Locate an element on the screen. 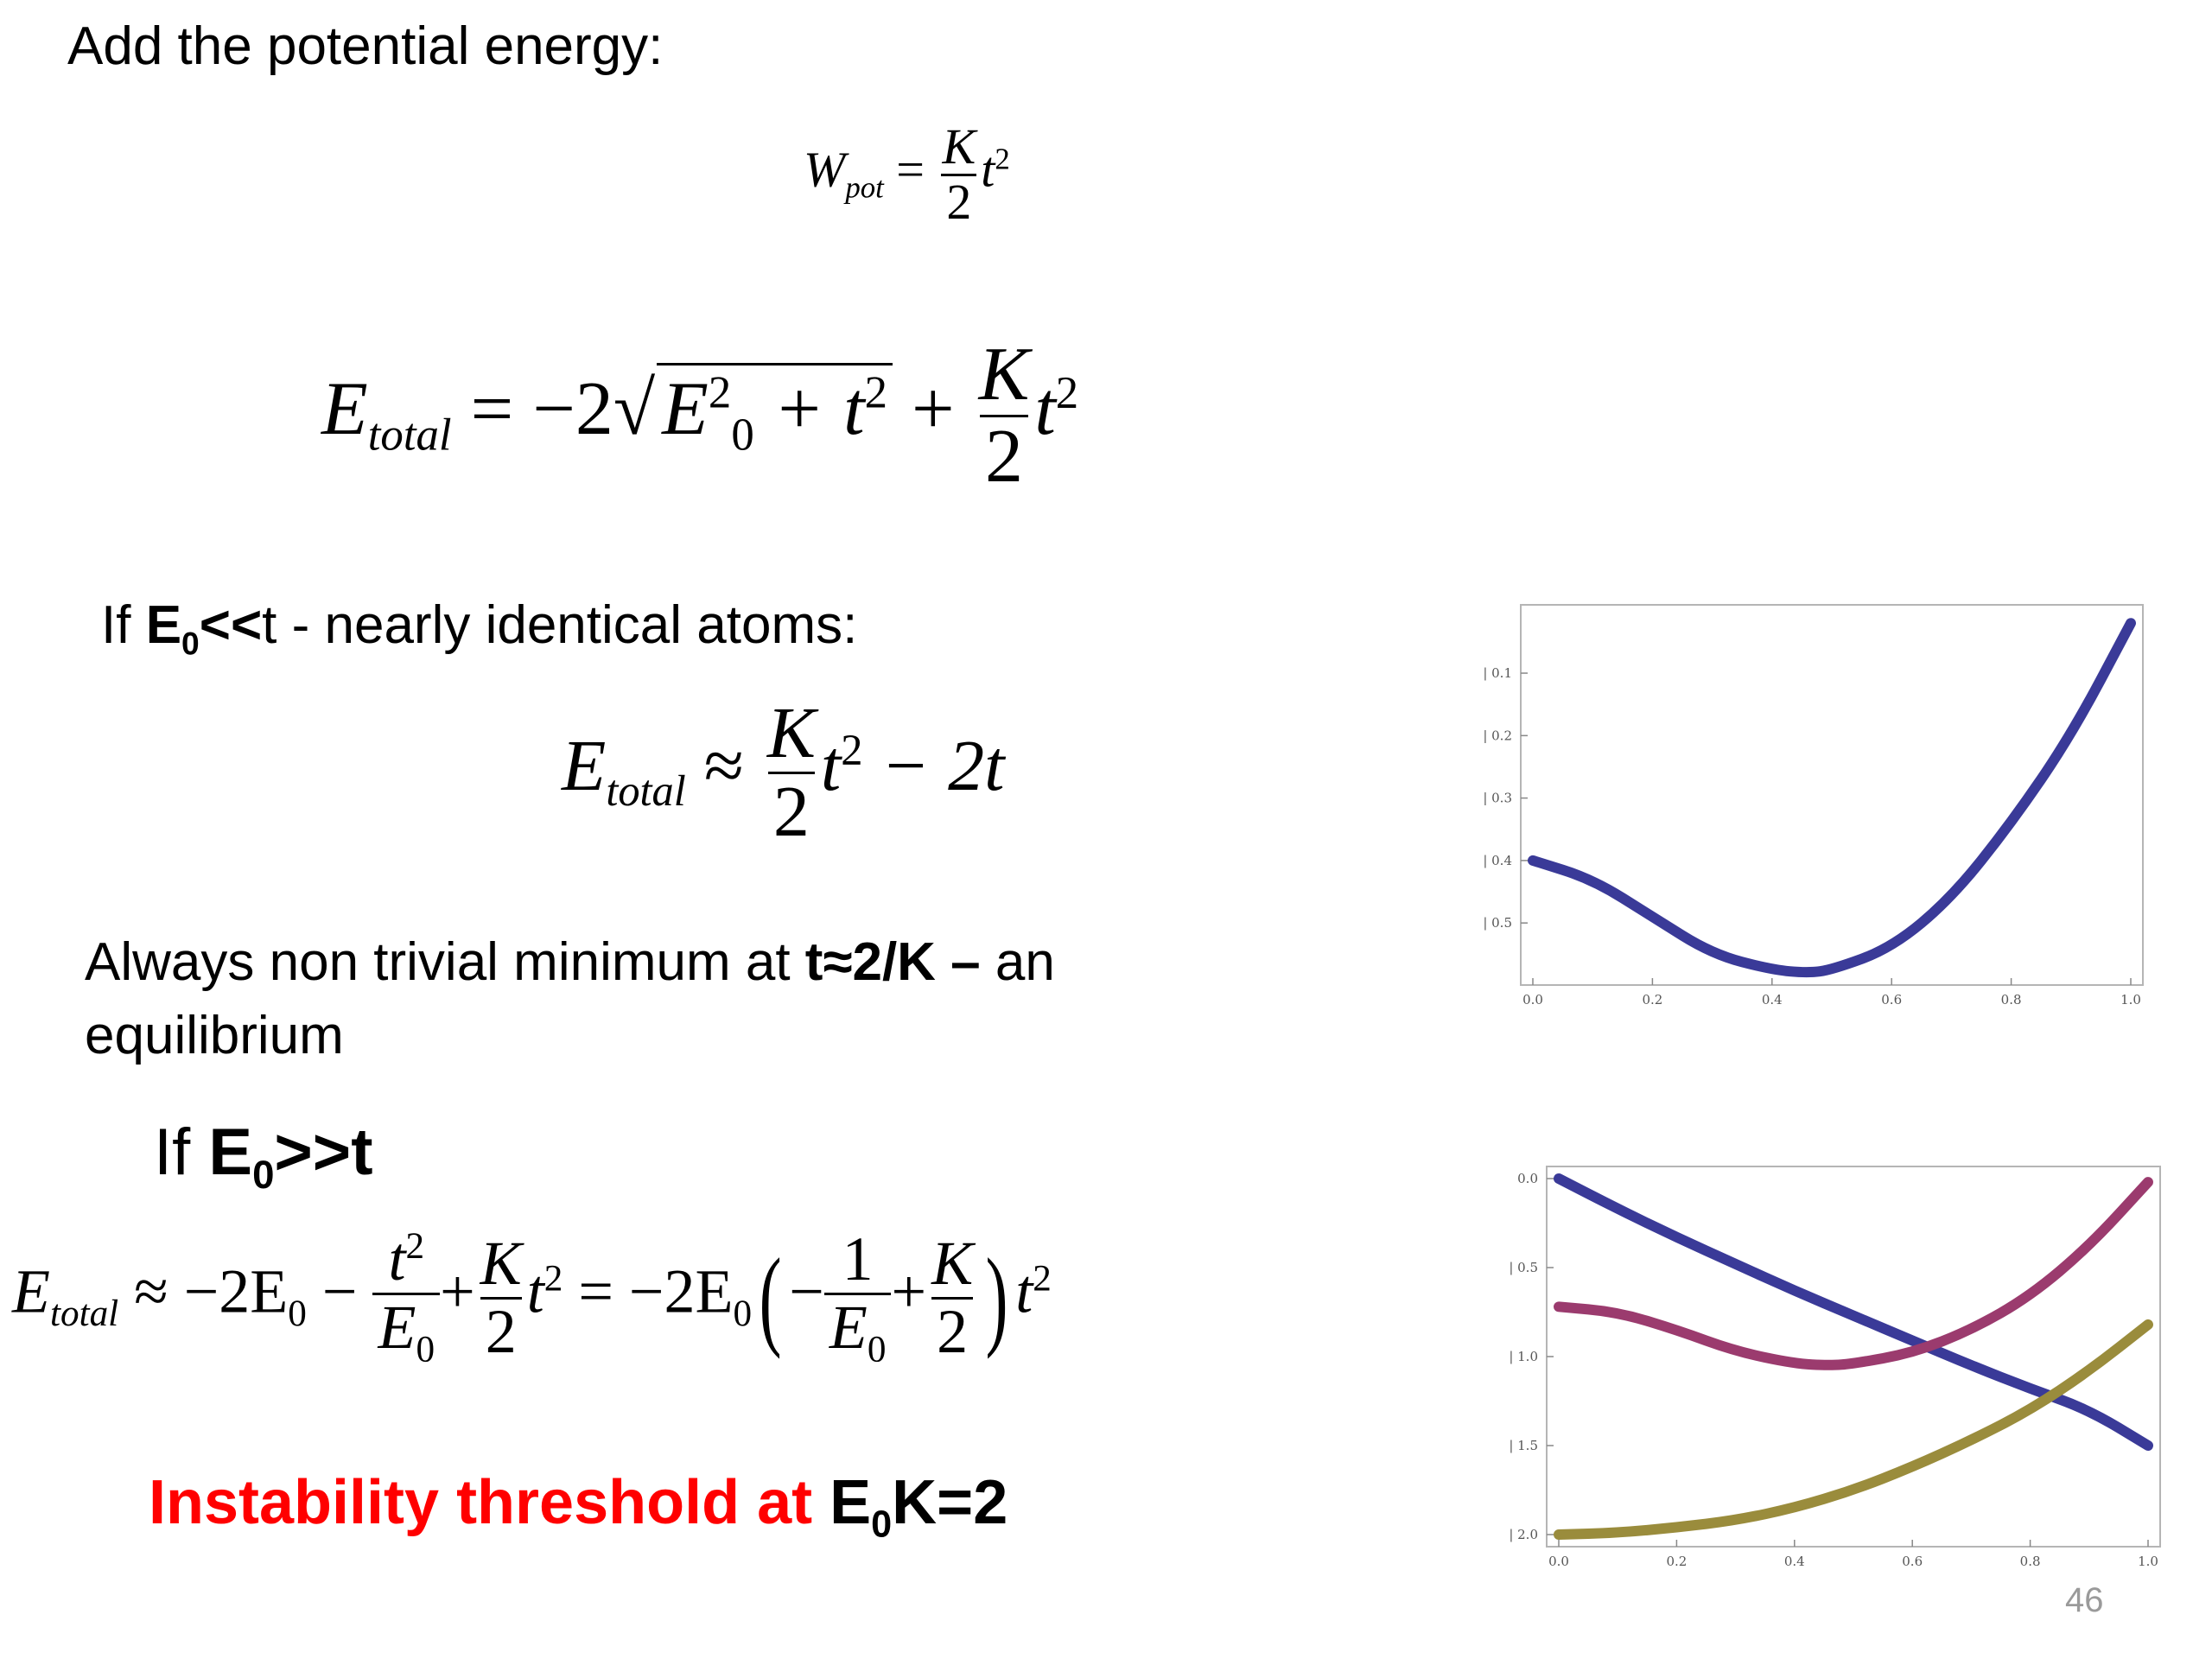  eq4-f1-num-wrap: t2 is located at coordinates (406, 1259).